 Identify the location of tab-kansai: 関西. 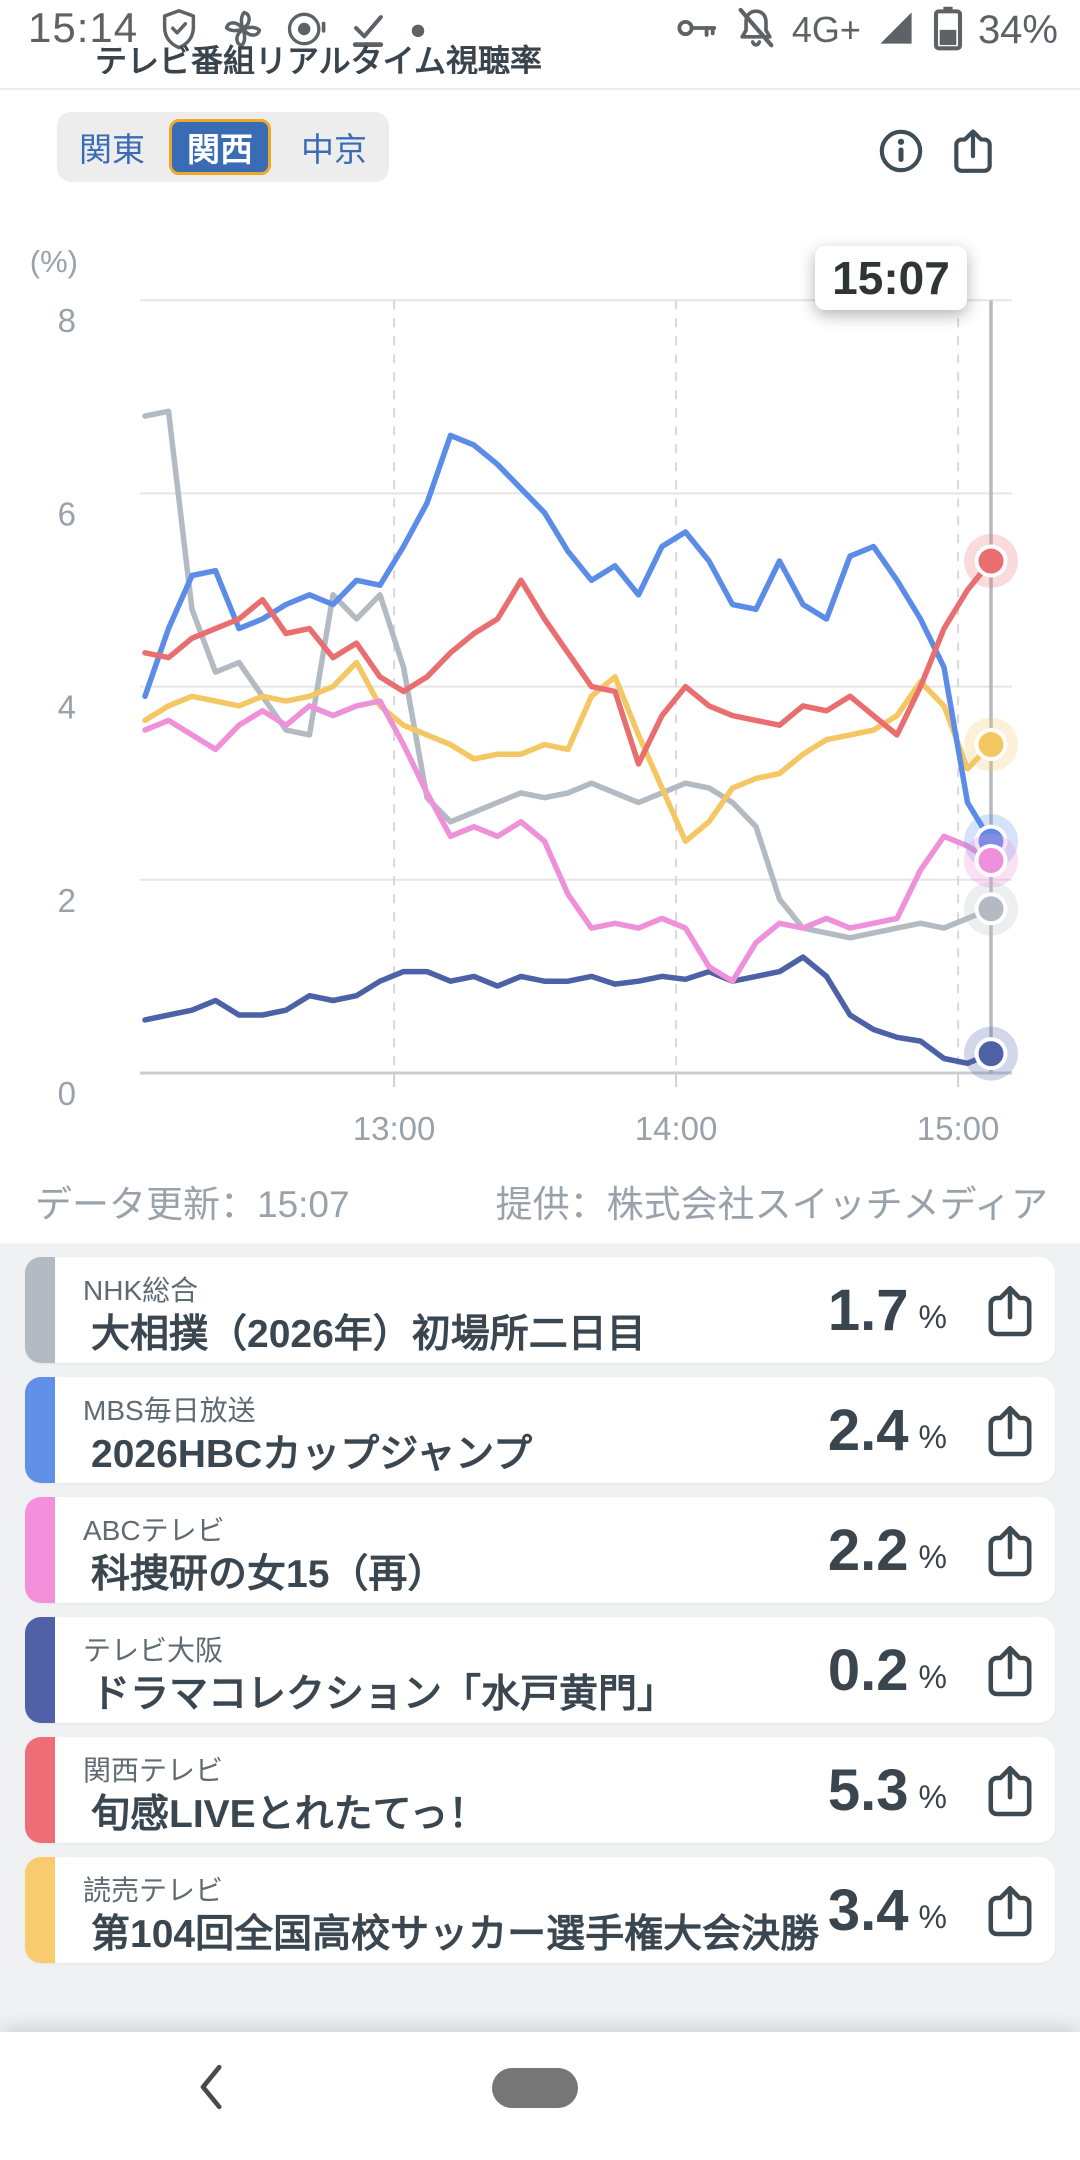
(220, 147).